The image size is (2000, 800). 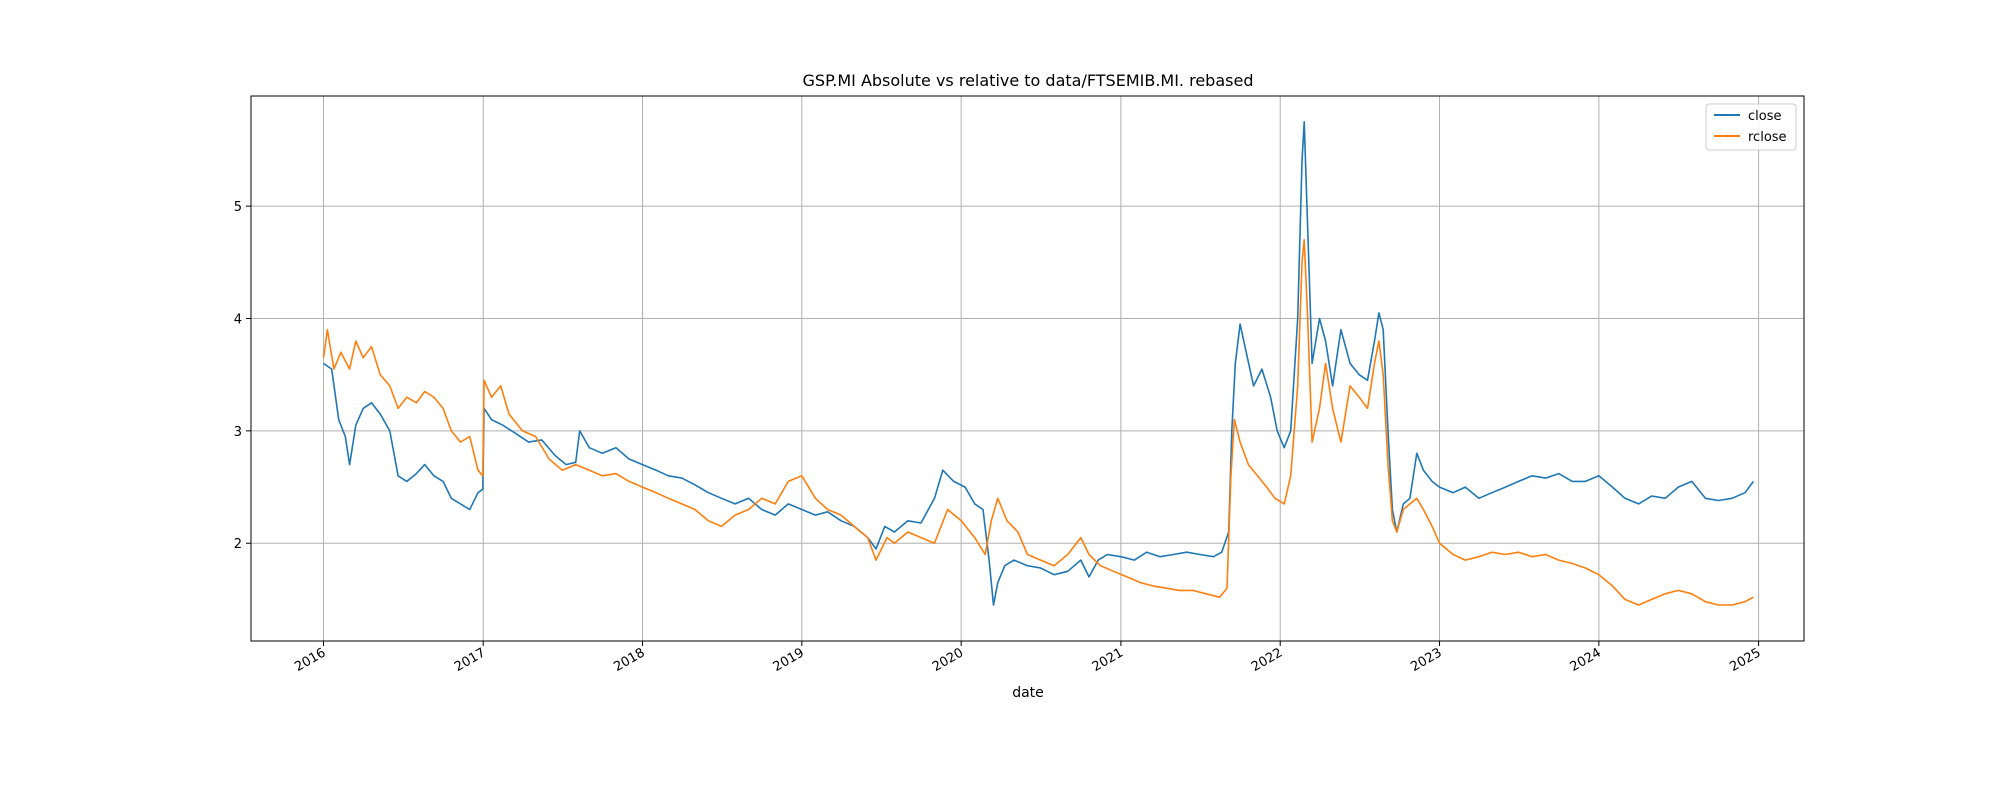 What do you see at coordinates (238, 319) in the screenshot?
I see `y-tick-label: 4` at bounding box center [238, 319].